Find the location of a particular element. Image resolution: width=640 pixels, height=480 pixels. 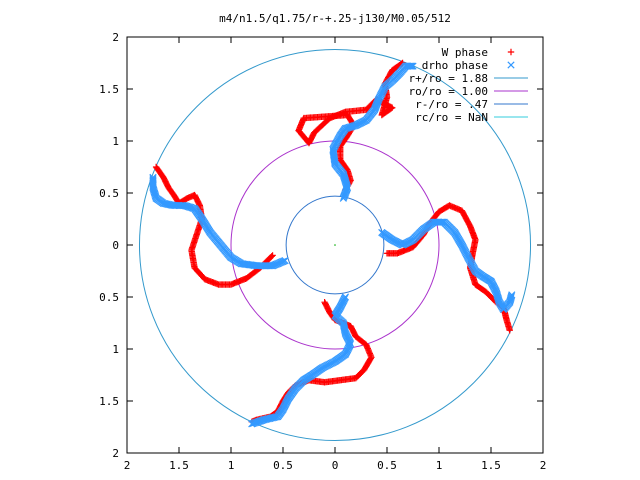

legend-label: drho phase is located at coordinates (455, 65).